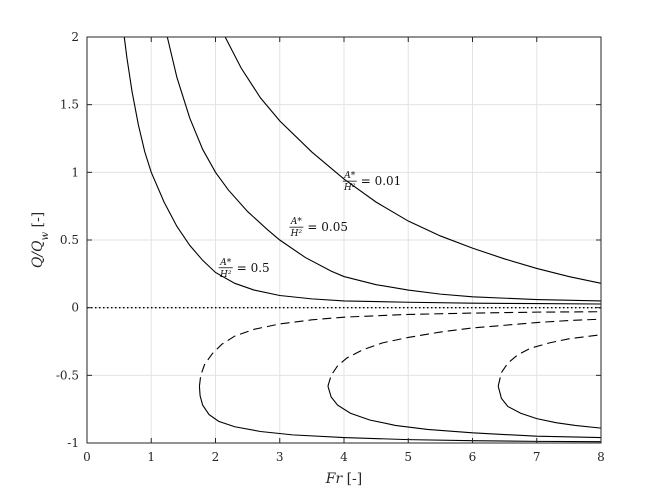 The width and height of the screenshot is (664, 498). I want to click on curve-annotation: A* H² = 0.05, so click(318, 228).